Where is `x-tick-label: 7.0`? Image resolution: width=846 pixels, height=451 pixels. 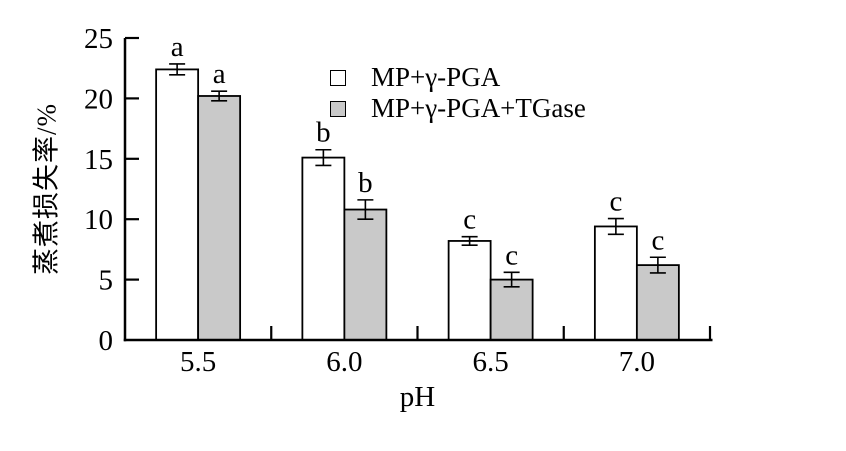 x-tick-label: 7.0 is located at coordinates (637, 362).